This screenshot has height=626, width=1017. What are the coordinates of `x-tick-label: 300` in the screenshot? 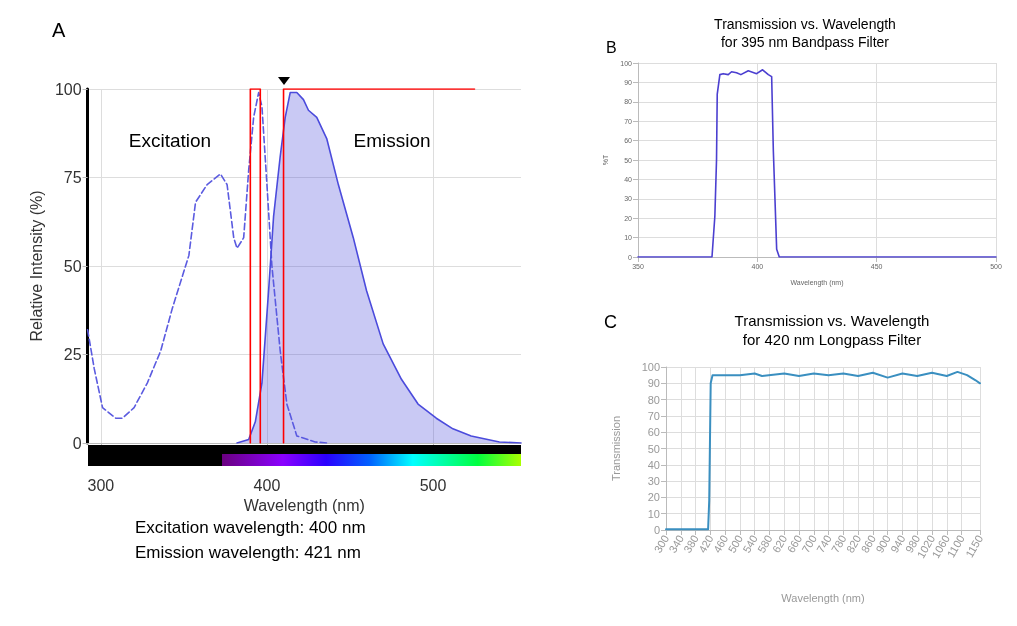 It's located at (101, 485).